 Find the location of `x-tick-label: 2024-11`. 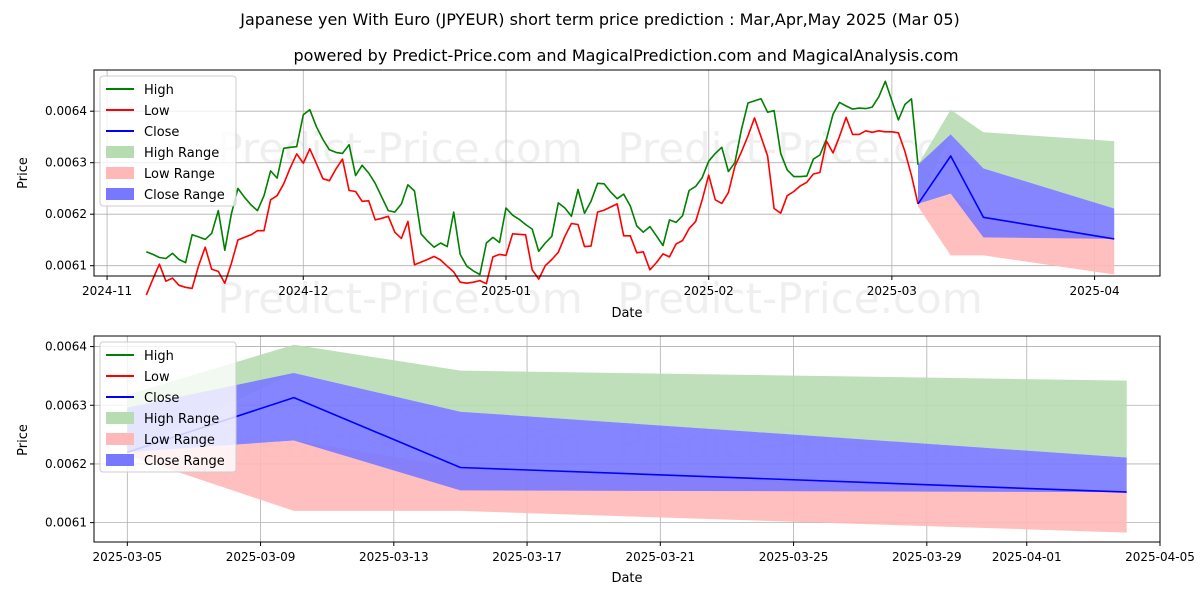

x-tick-label: 2024-11 is located at coordinates (107, 291).